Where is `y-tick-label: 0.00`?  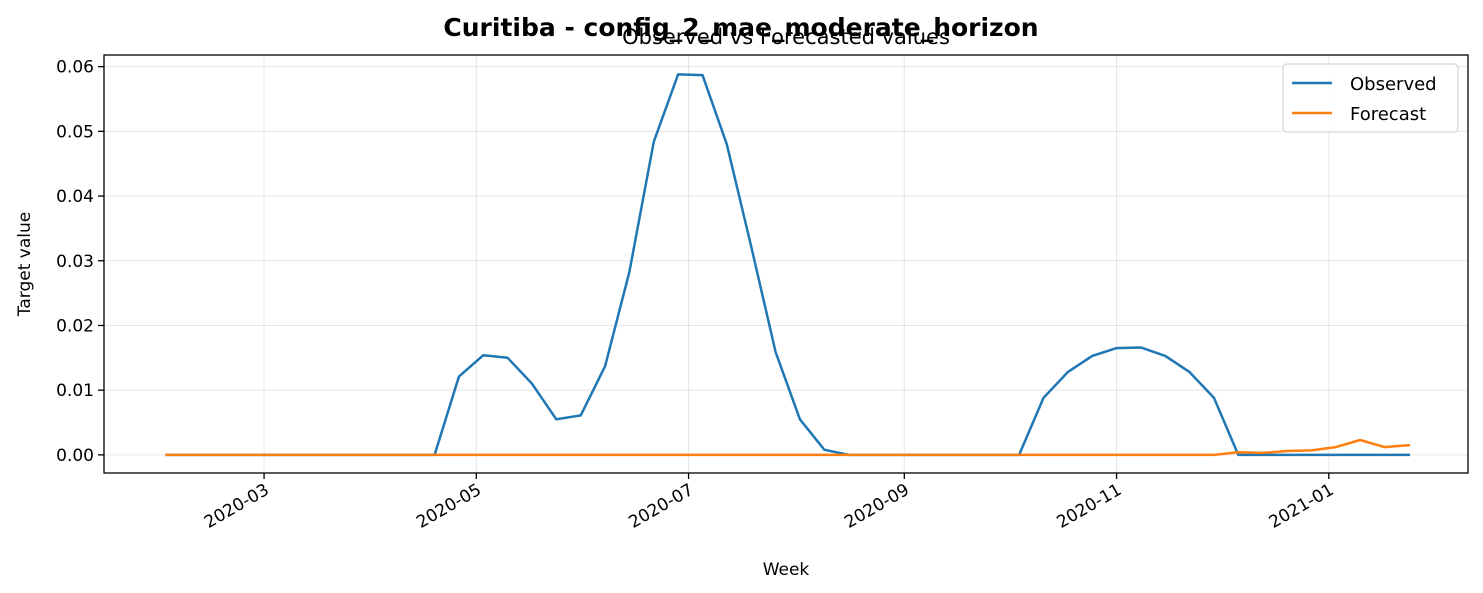
y-tick-label: 0.00 is located at coordinates (75, 456).